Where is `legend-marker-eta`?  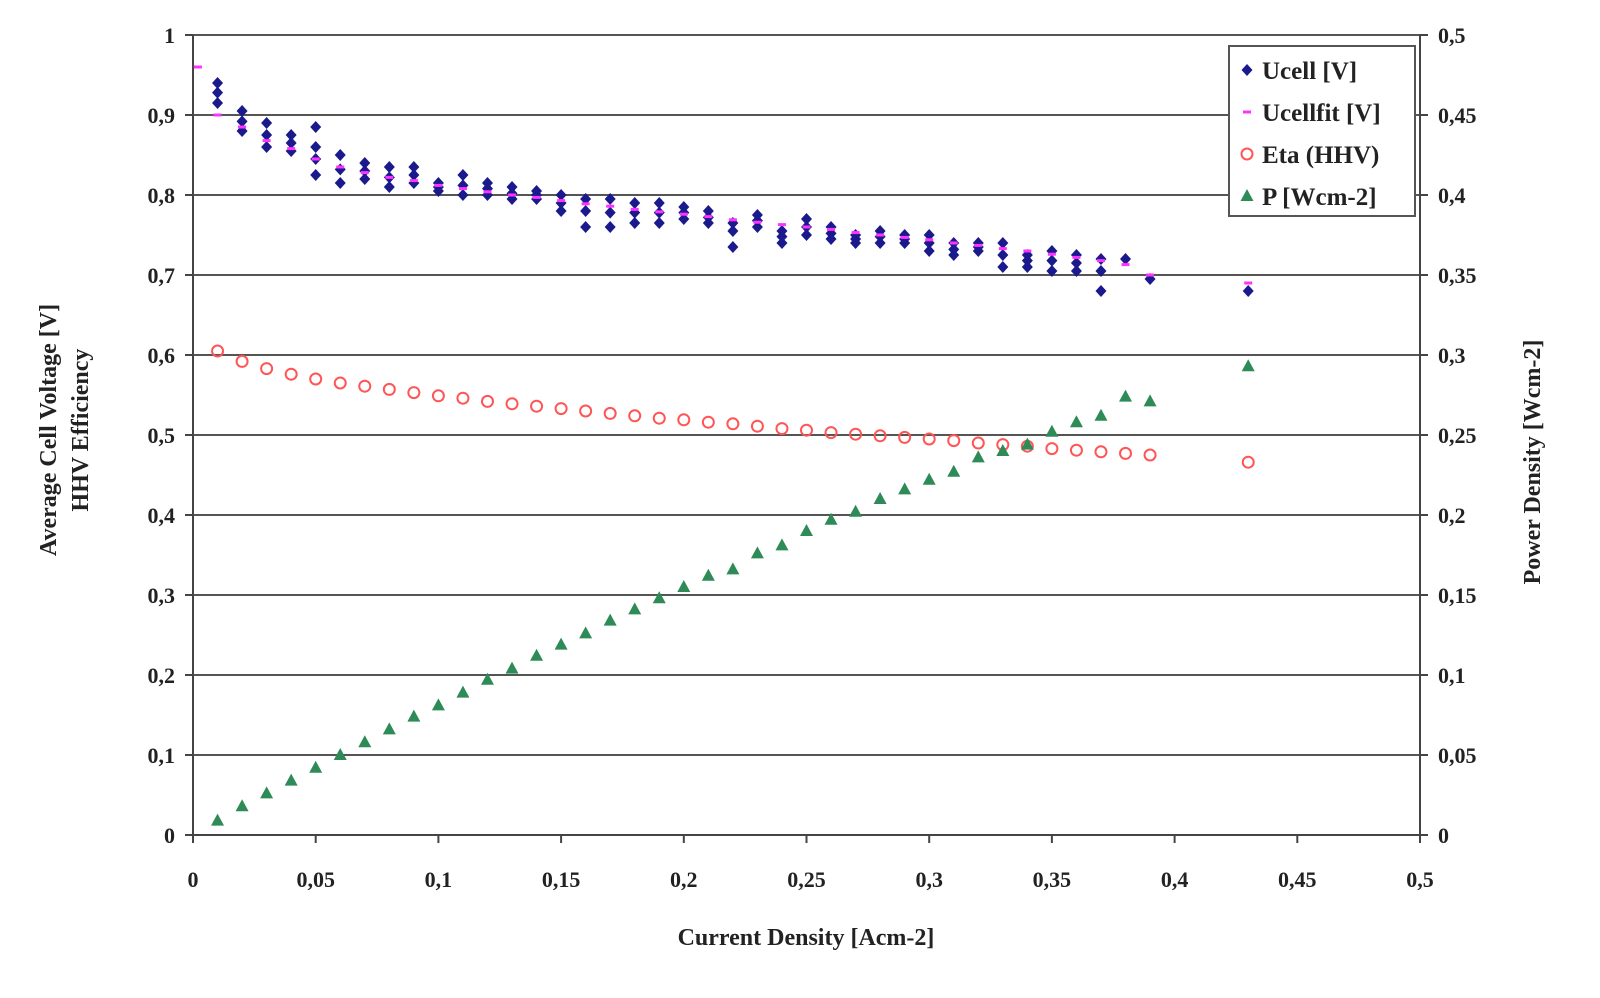 legend-marker-eta is located at coordinates (1247, 154).